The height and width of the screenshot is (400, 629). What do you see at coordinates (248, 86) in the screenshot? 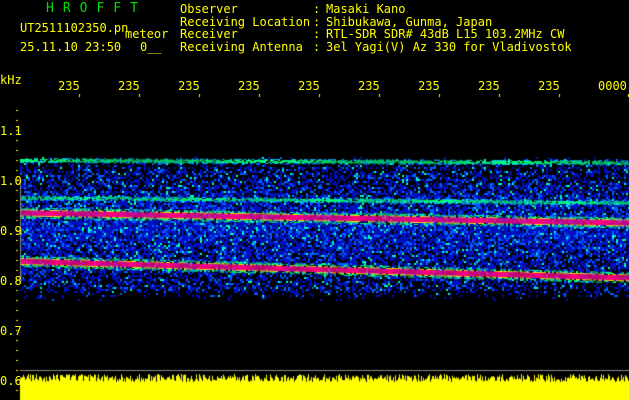
I see `x-tick-label: 2354` at bounding box center [248, 86].